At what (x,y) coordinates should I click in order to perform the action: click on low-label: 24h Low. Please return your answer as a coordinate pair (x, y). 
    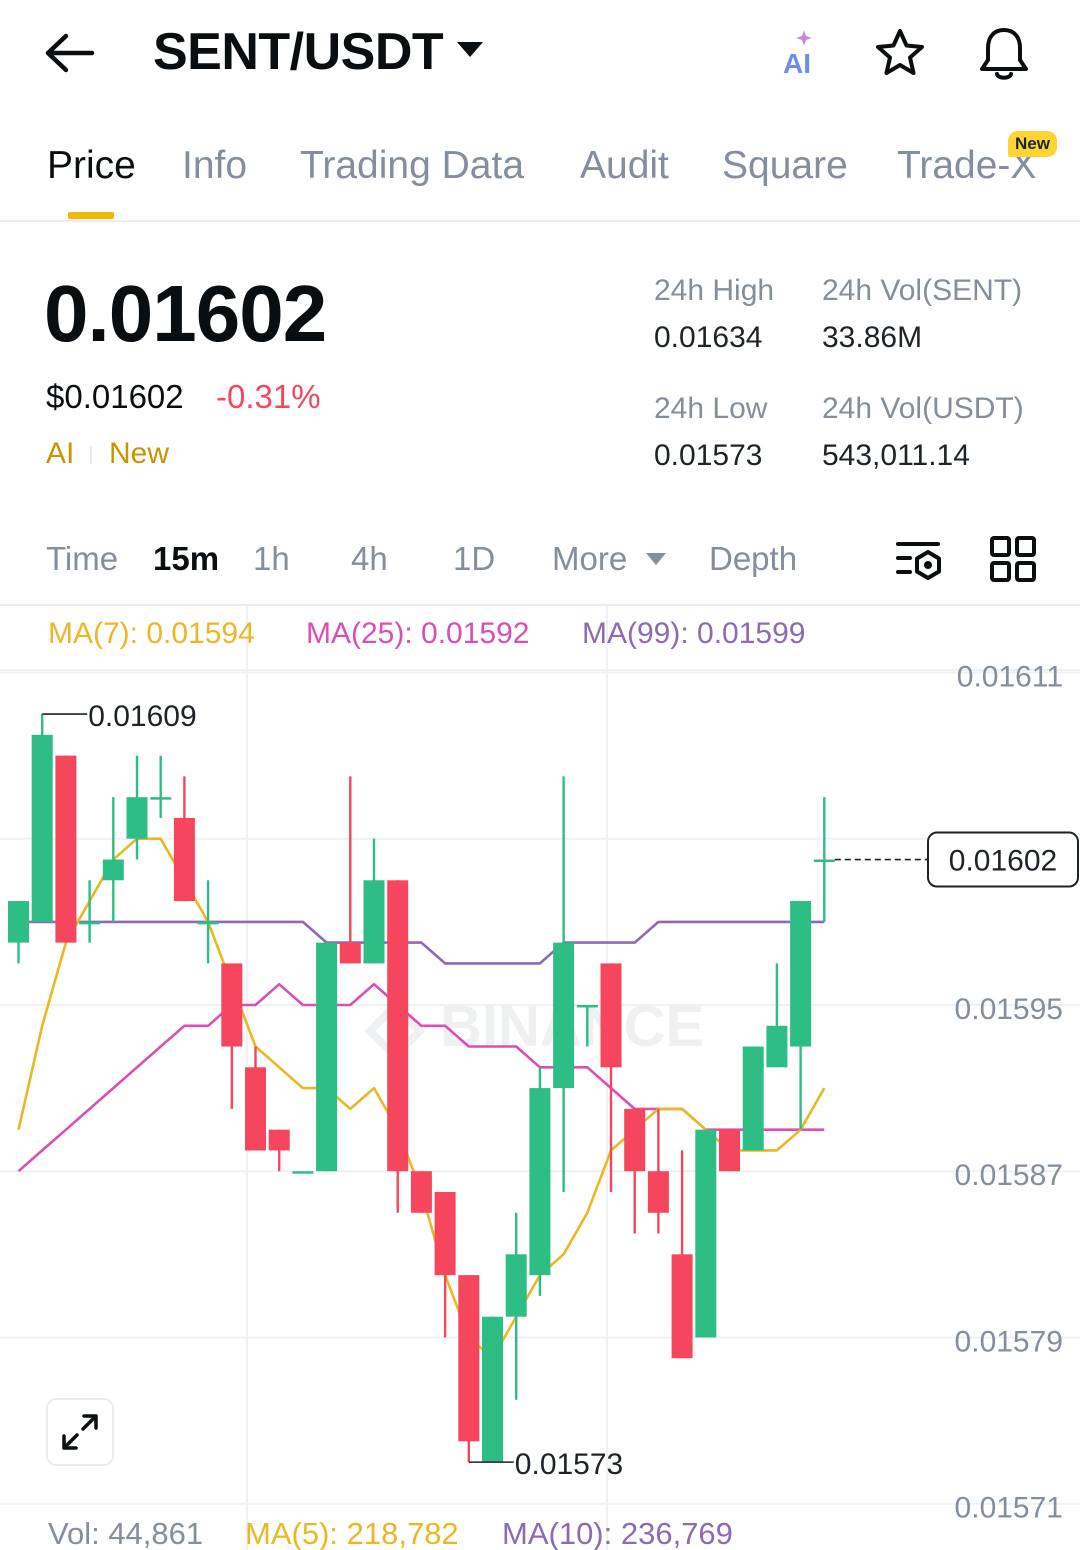
    Looking at the image, I should click on (711, 408).